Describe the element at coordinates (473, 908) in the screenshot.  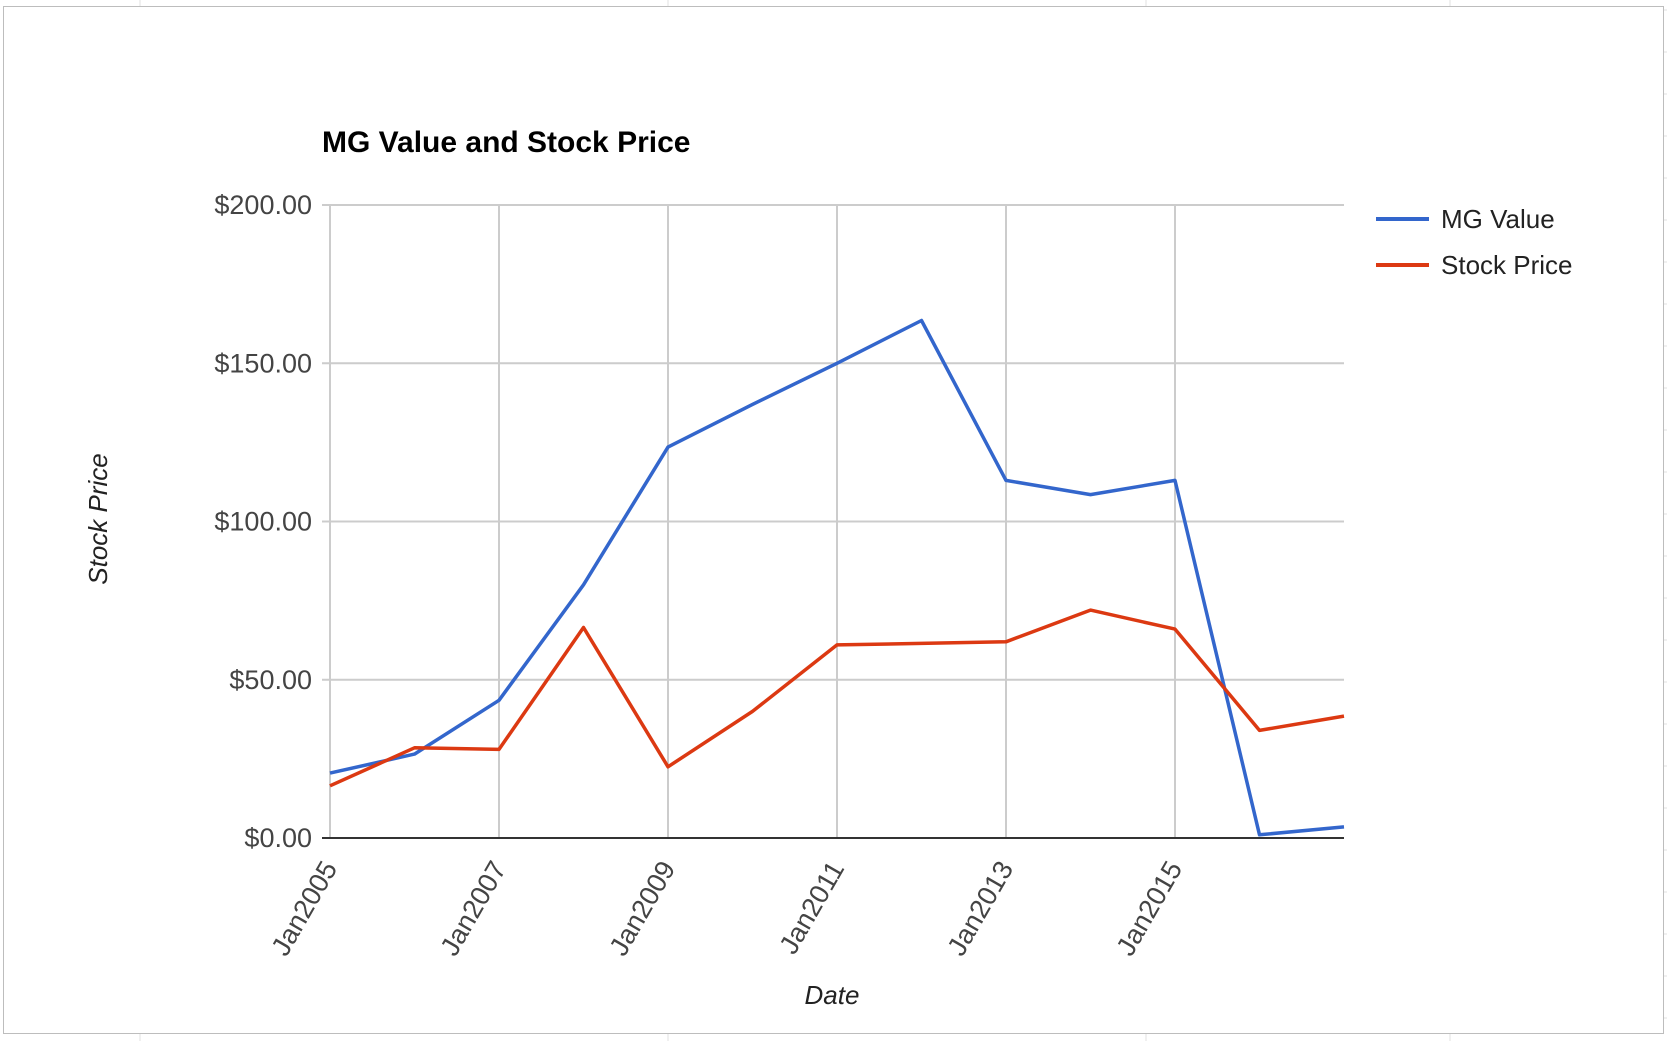
I see `x-tick-label: Jan2007` at that location.